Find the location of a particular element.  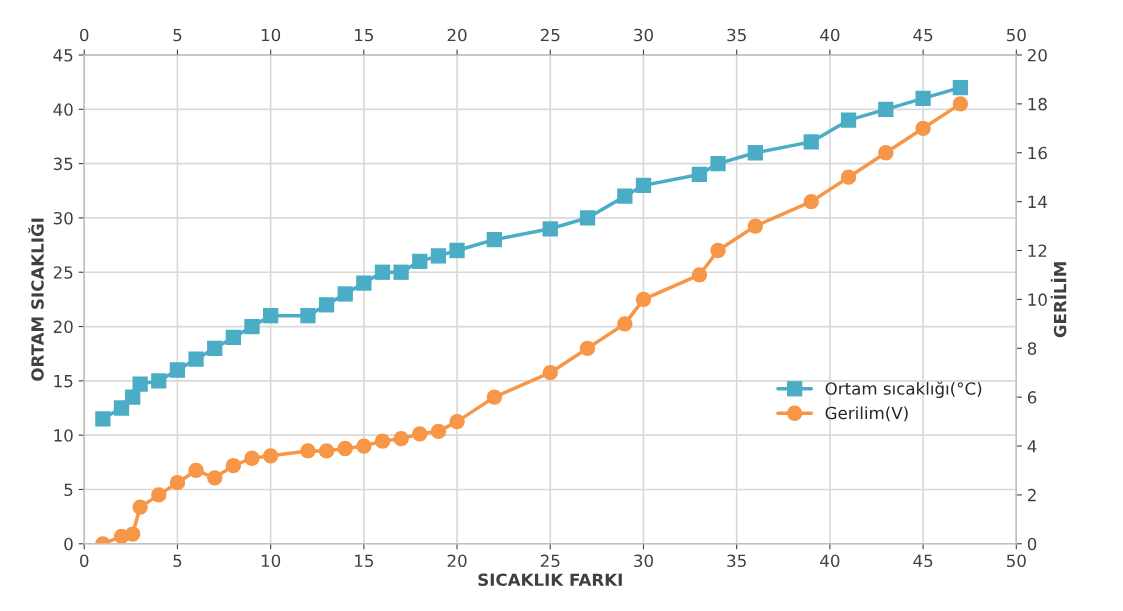

y2-tick-label: 4 is located at coordinates (1032, 446).